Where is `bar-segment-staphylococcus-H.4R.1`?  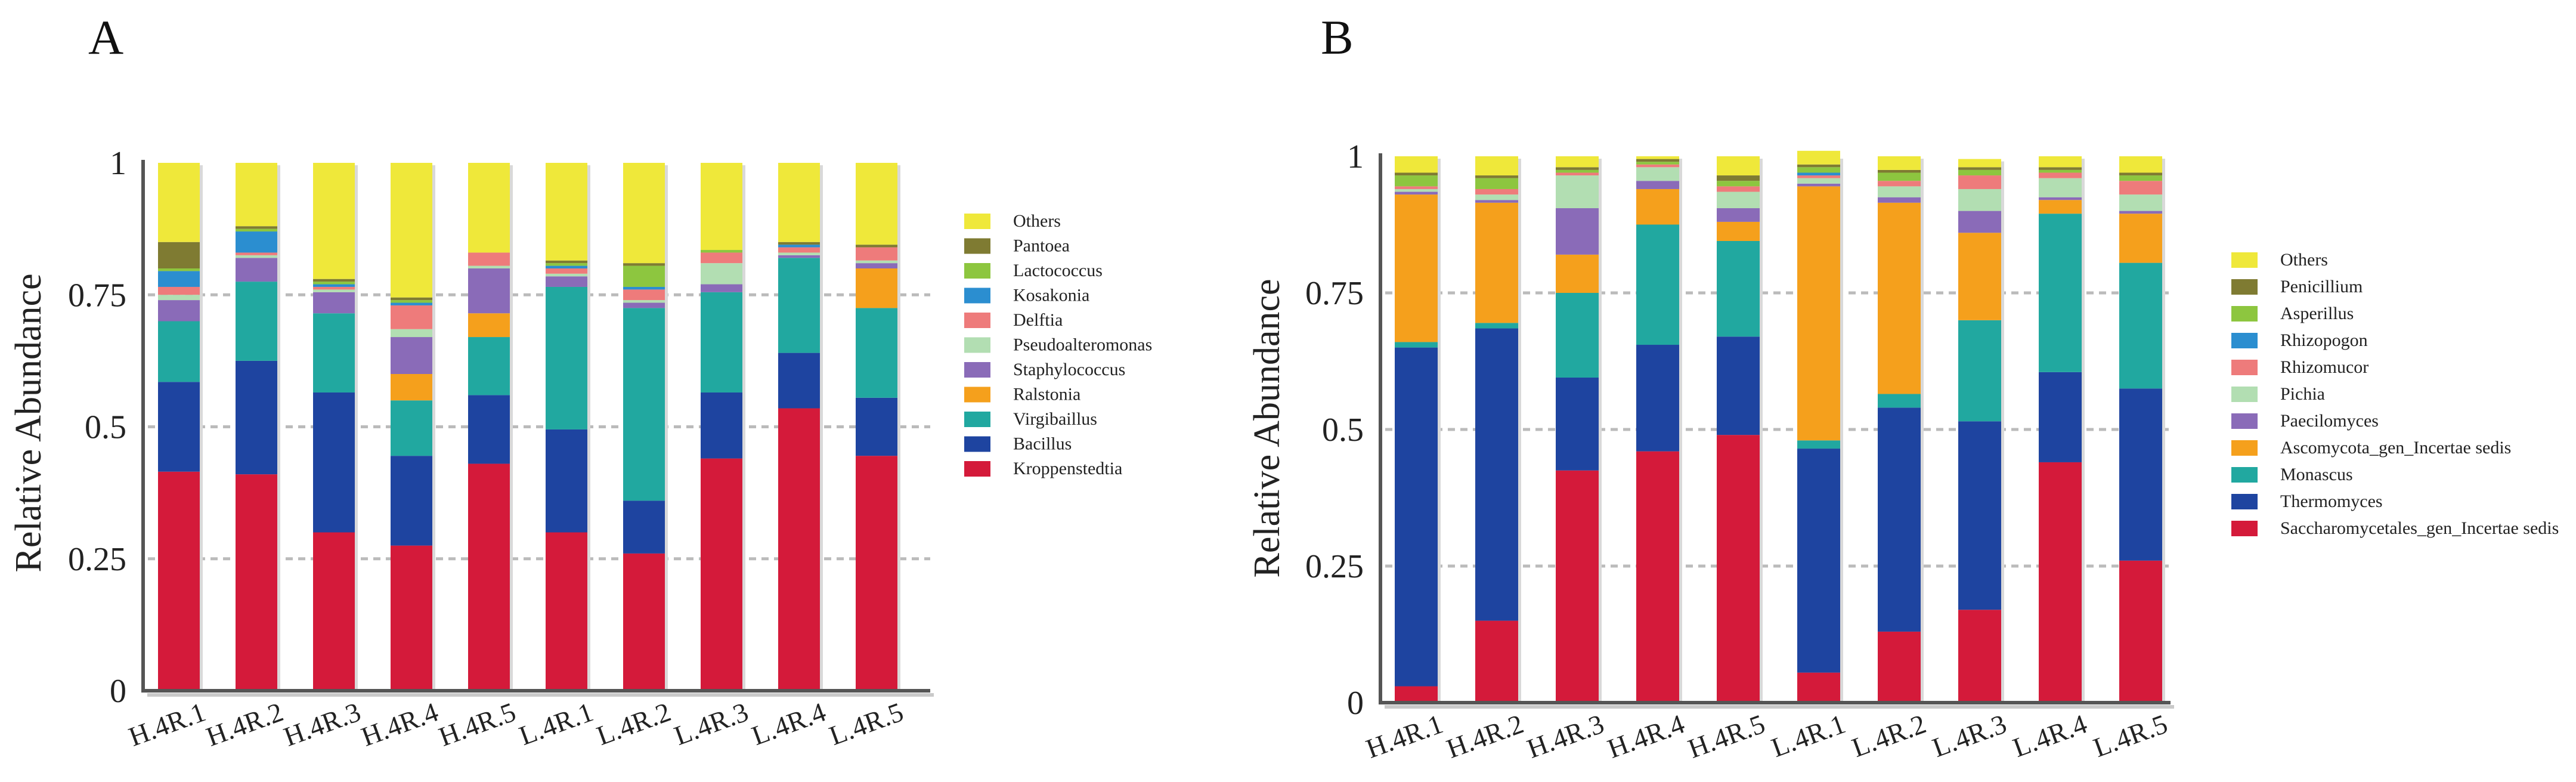 bar-segment-staphylococcus-H.4R.1 is located at coordinates (179, 311).